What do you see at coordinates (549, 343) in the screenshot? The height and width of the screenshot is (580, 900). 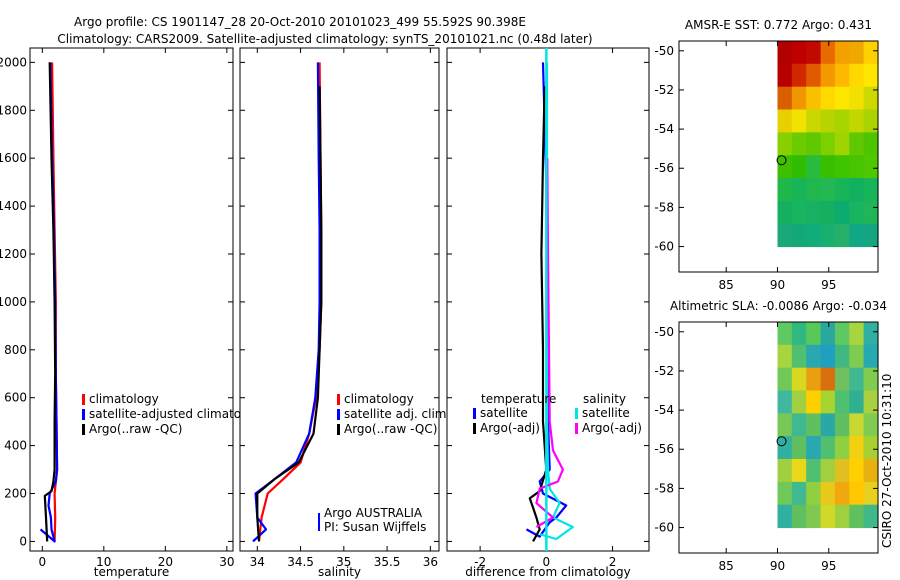 I see `difference-series-line` at bounding box center [549, 343].